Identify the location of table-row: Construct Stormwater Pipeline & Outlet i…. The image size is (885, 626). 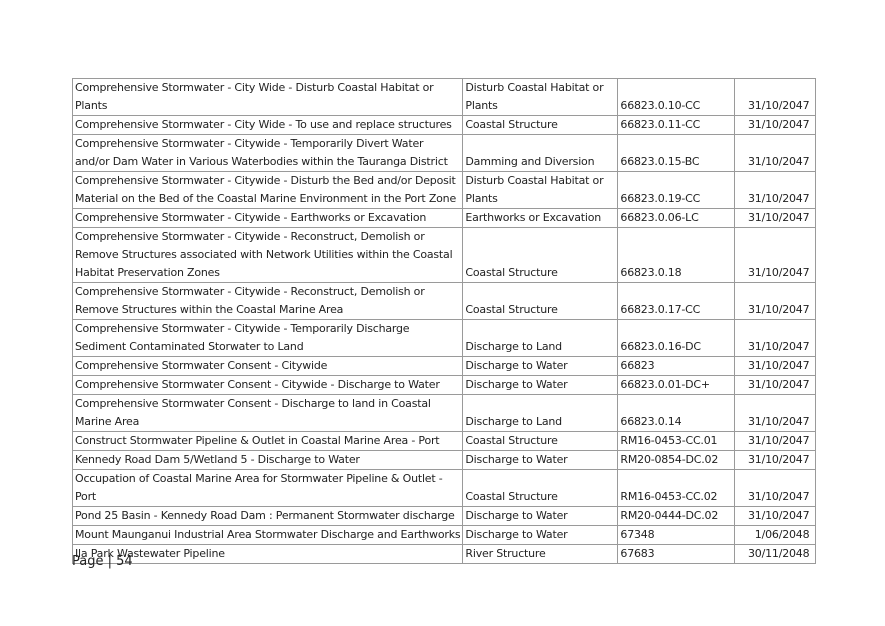
(444, 441).